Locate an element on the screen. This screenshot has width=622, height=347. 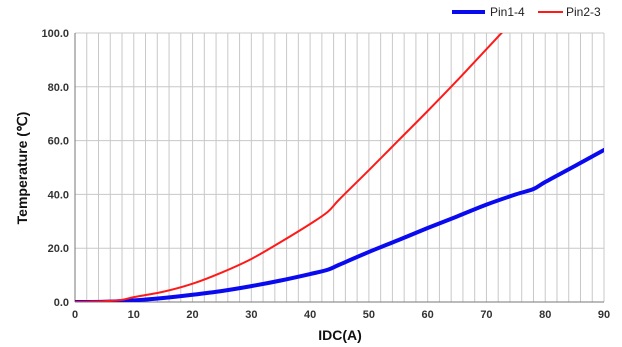
x-tick-label: 10 is located at coordinates (134, 315).